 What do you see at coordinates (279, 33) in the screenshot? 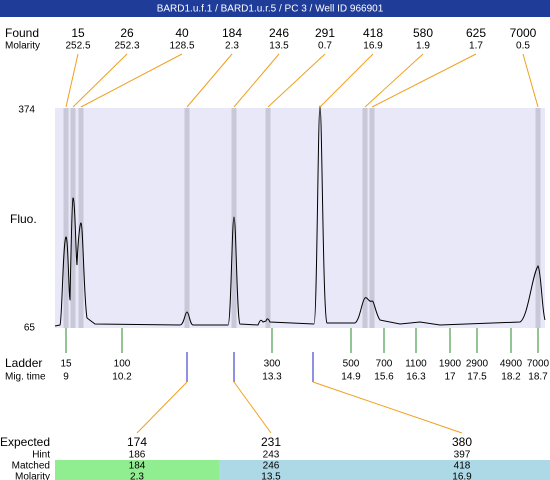
I see `found-size: 246` at bounding box center [279, 33].